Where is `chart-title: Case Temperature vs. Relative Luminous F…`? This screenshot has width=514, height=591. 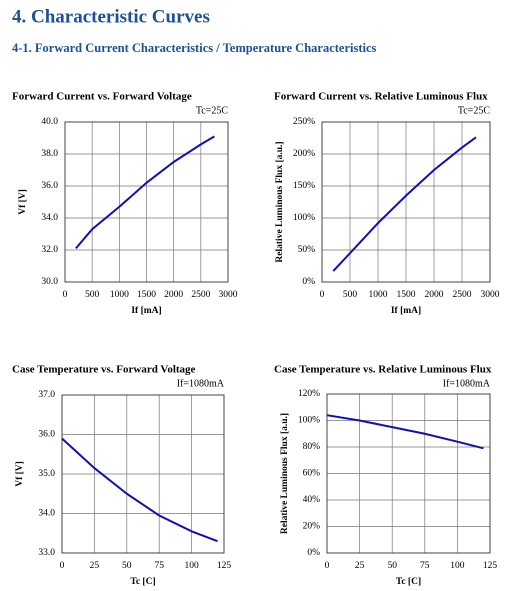
chart-title: Case Temperature vs. Relative Luminous F… is located at coordinates (383, 370).